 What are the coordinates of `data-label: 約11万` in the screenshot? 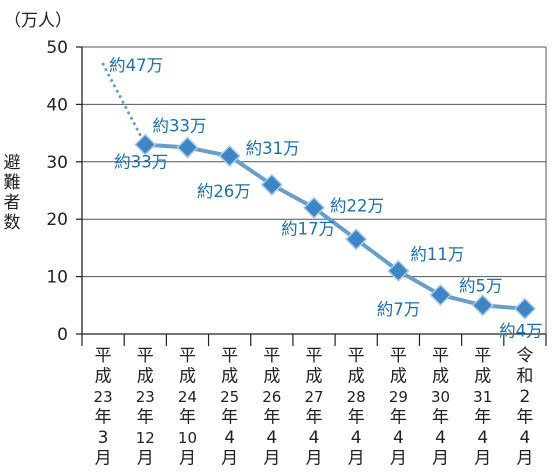 It's located at (437, 254).